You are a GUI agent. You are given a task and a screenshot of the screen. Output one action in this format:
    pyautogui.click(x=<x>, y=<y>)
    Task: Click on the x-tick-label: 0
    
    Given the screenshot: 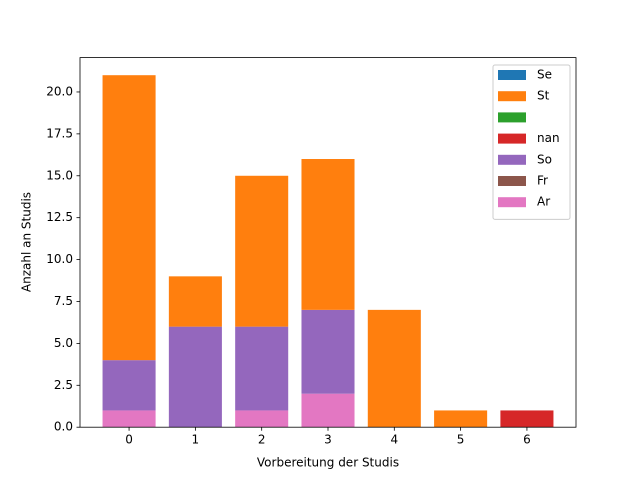 What is the action you would take?
    pyautogui.click(x=129, y=440)
    